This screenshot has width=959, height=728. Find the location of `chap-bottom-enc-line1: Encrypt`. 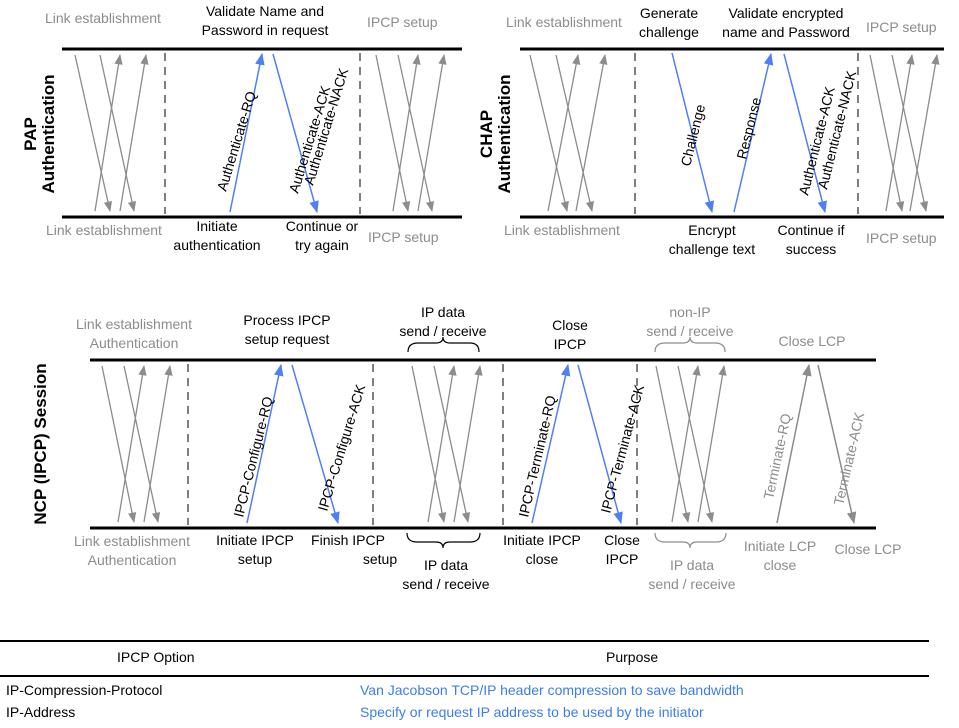

chap-bottom-enc-line1: Encrypt is located at coordinates (712, 230).